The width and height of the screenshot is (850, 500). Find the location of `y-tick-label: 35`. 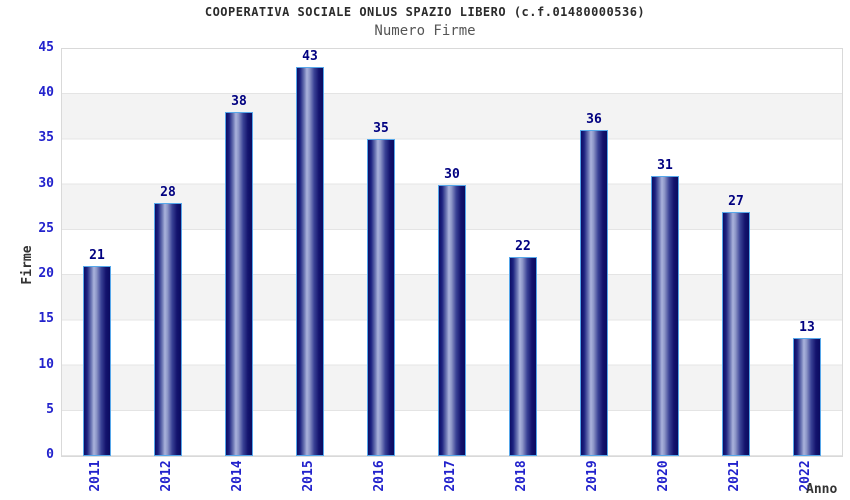

y-tick-label: 35 is located at coordinates (46, 138).